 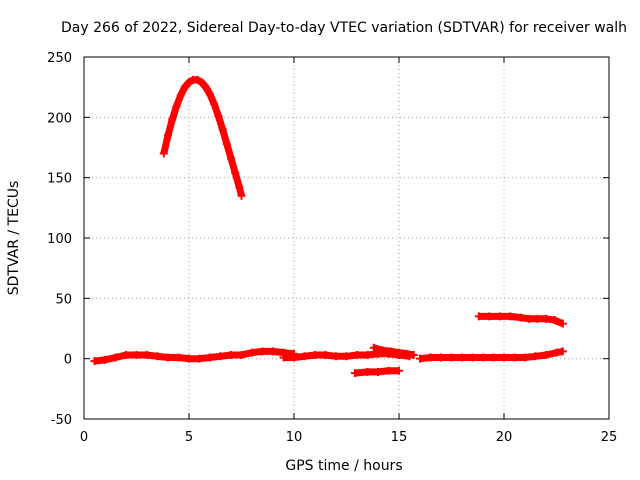 What do you see at coordinates (59, 58) in the screenshot?
I see `y-tick-label: 250` at bounding box center [59, 58].